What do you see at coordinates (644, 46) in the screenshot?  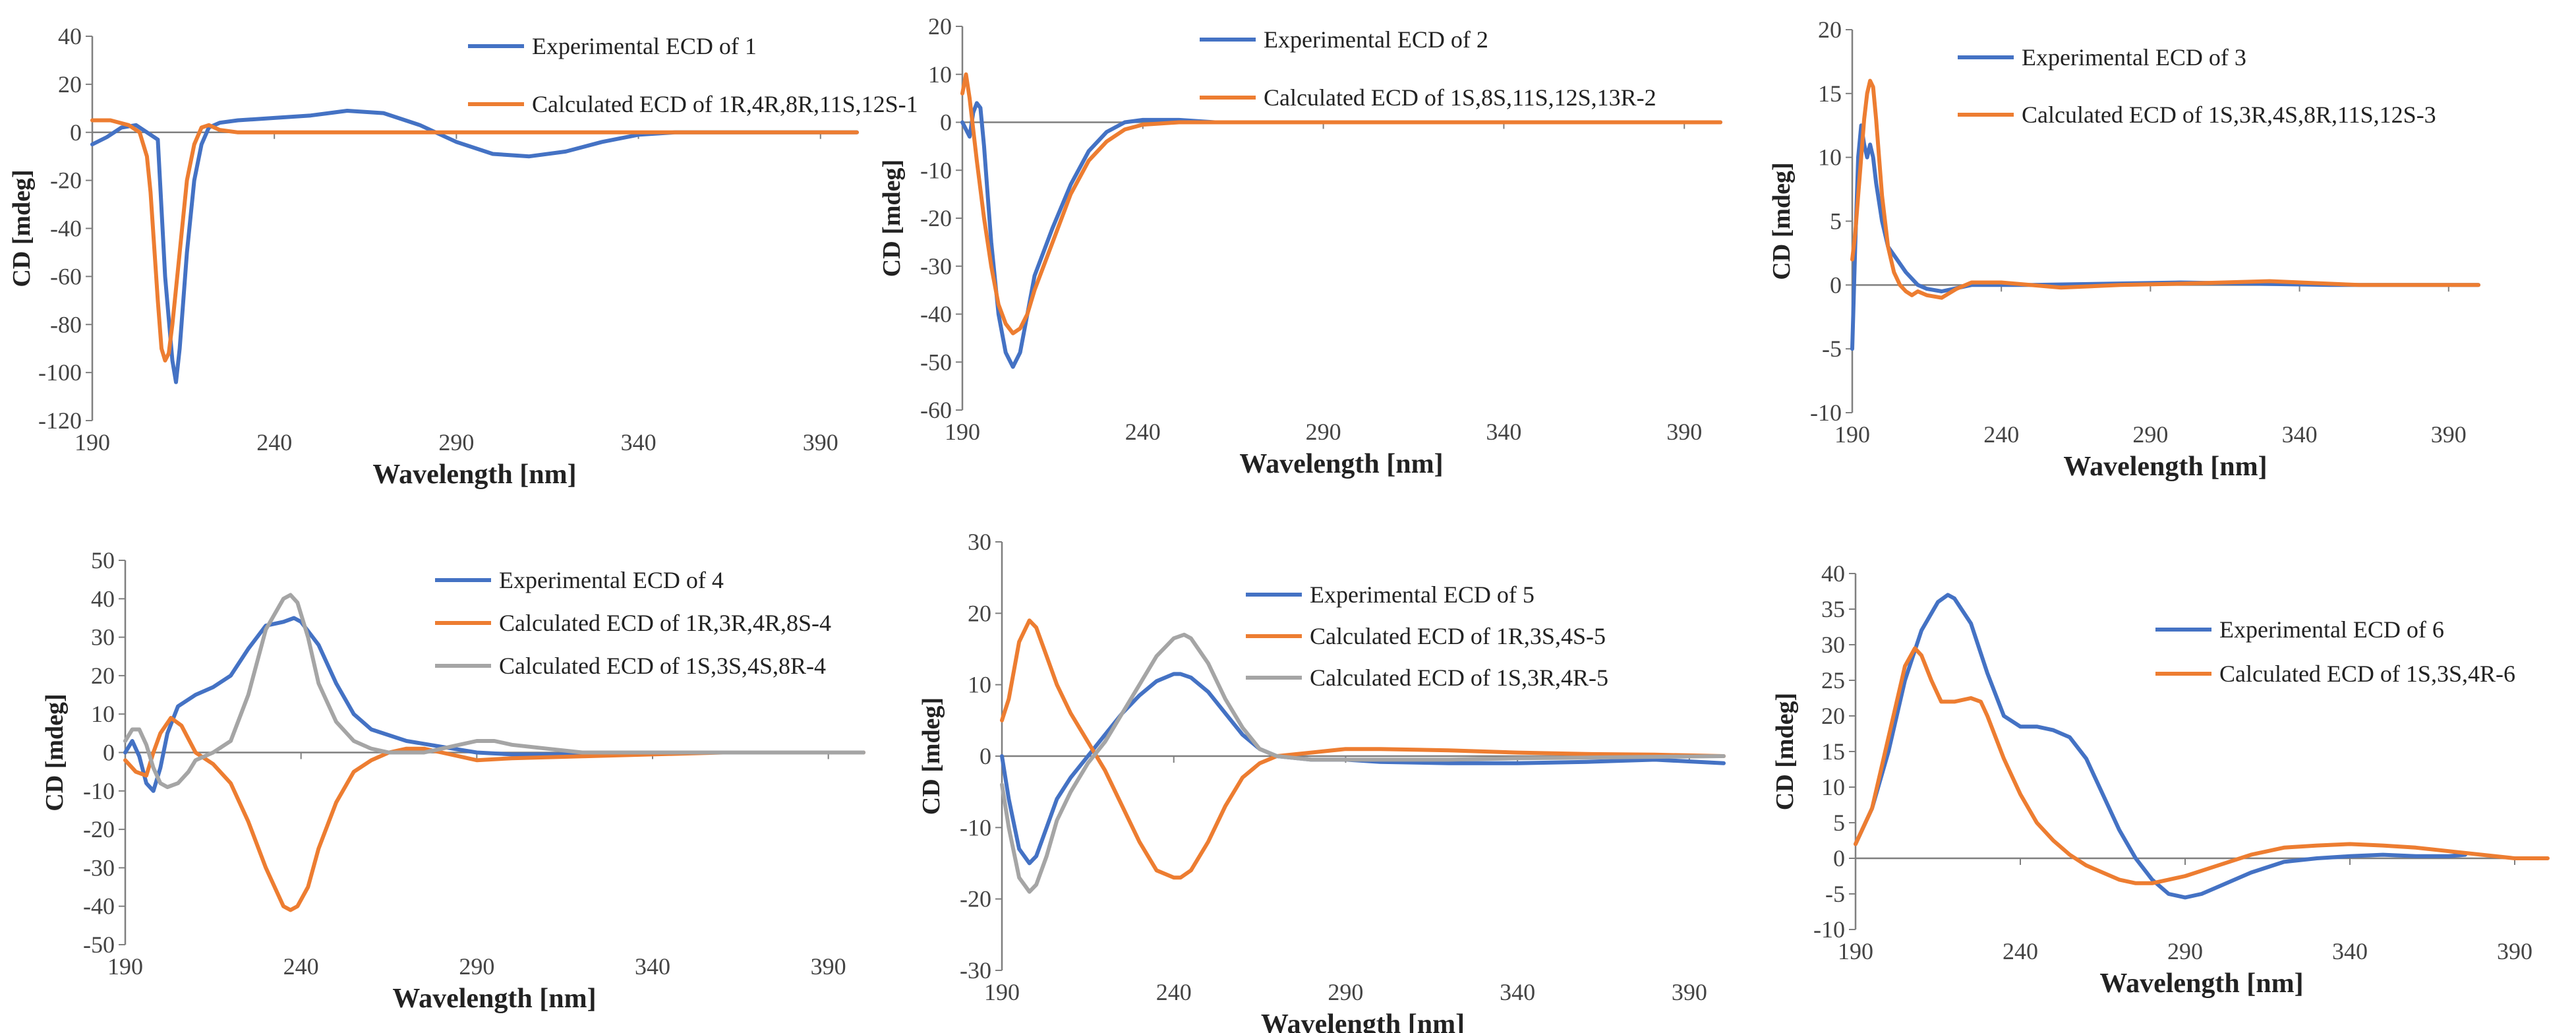 I see `legend-label: Experimental ECD of 1` at bounding box center [644, 46].